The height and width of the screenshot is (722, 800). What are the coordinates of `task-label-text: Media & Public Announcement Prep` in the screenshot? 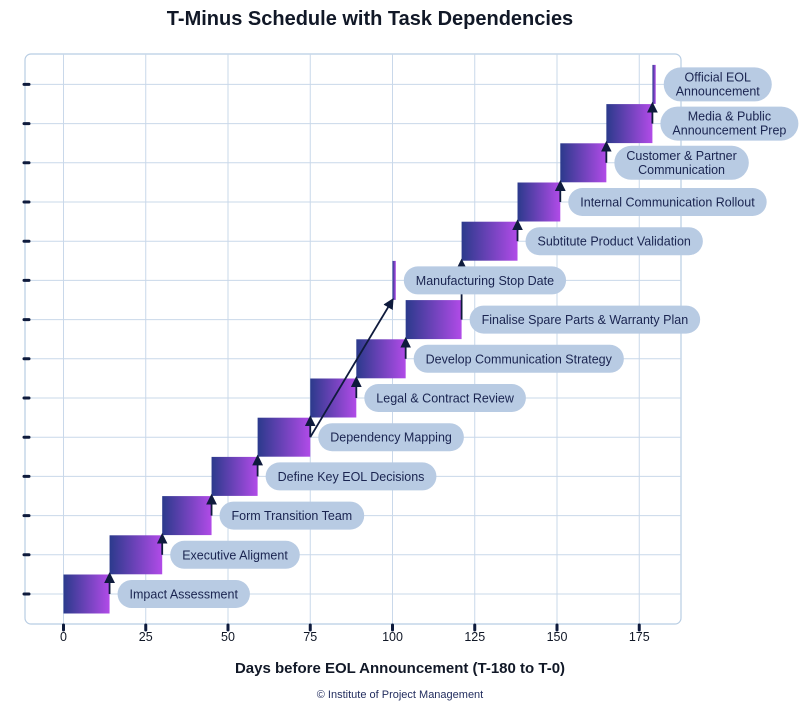 It's located at (729, 124).